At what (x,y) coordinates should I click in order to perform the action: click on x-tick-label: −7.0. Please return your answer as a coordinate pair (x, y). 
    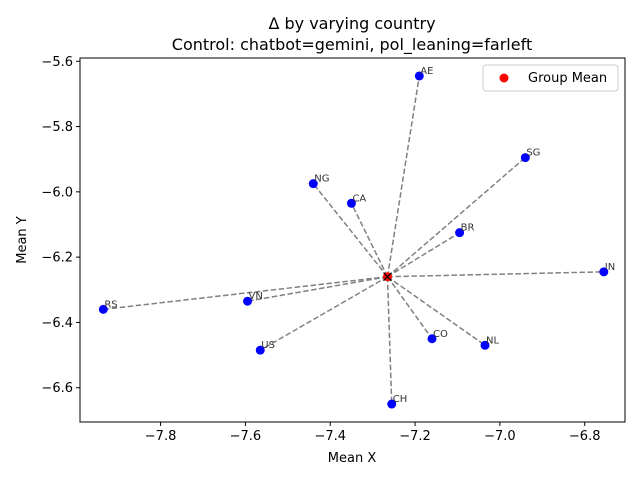
    Looking at the image, I should click on (500, 436).